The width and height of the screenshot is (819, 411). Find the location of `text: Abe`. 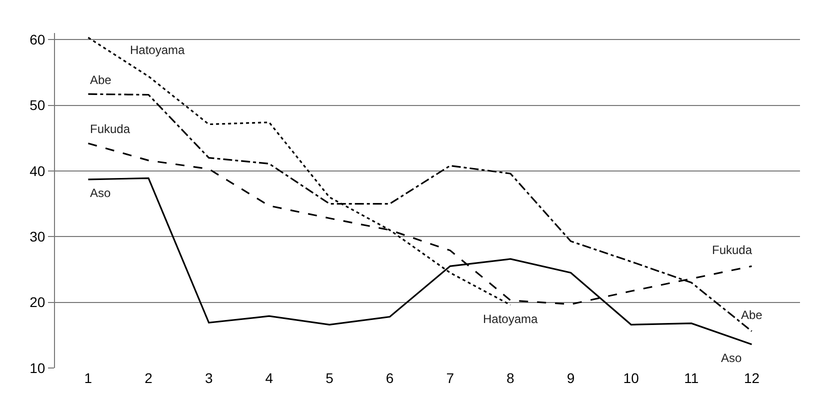

text: Abe is located at coordinates (101, 80).